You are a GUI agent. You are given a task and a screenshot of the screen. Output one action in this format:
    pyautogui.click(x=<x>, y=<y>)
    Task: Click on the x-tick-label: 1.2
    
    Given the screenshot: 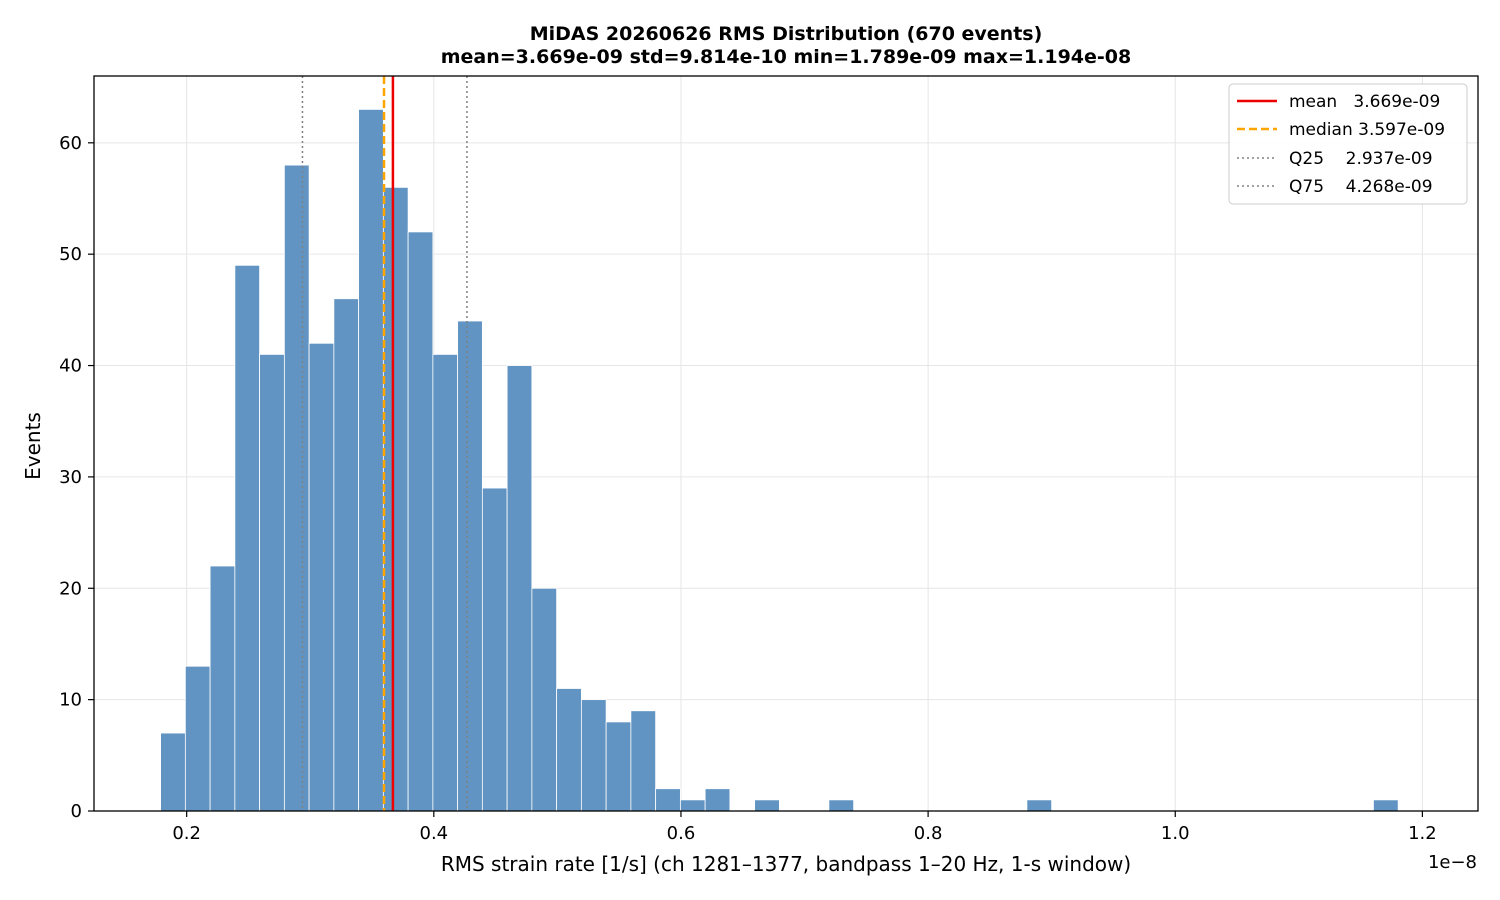 What is the action you would take?
    pyautogui.click(x=1422, y=833)
    